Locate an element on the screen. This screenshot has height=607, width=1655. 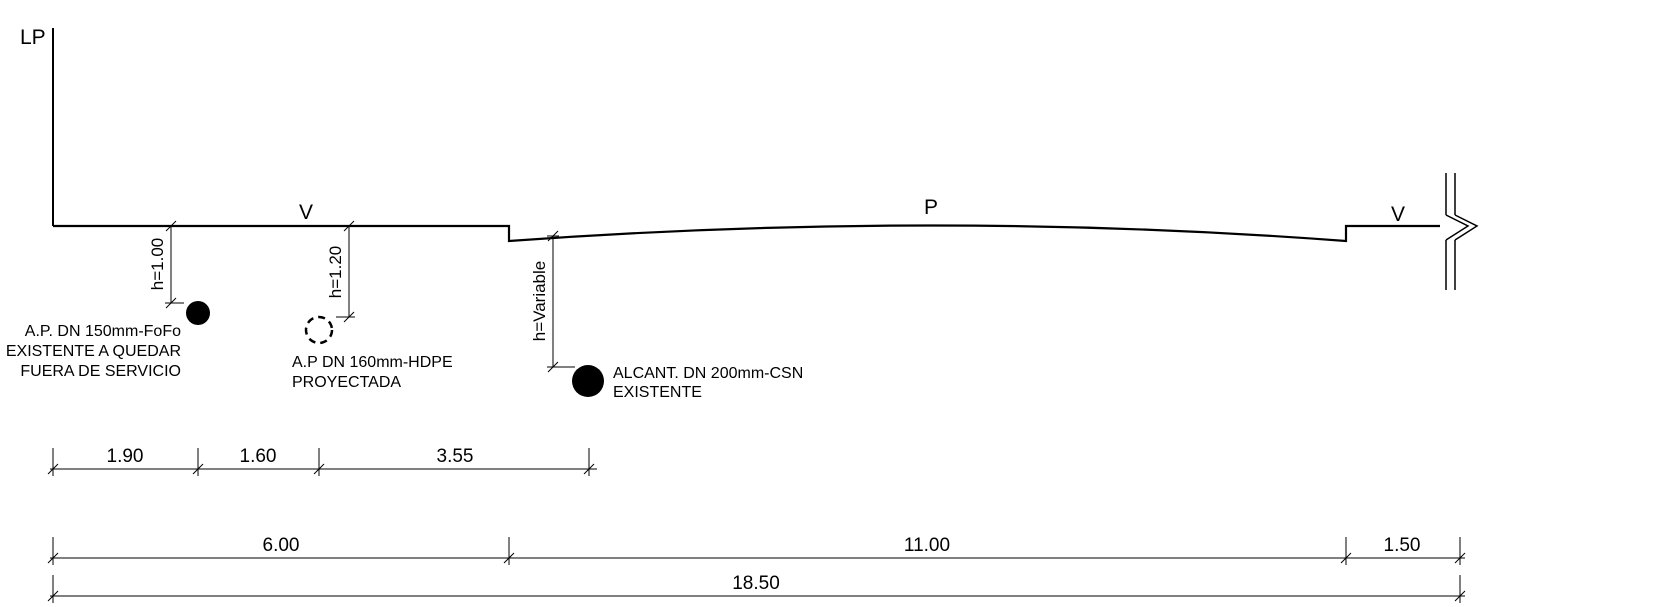
pipe1-note-line1: A.P. DN 150mm-FoFo is located at coordinates (103, 331).